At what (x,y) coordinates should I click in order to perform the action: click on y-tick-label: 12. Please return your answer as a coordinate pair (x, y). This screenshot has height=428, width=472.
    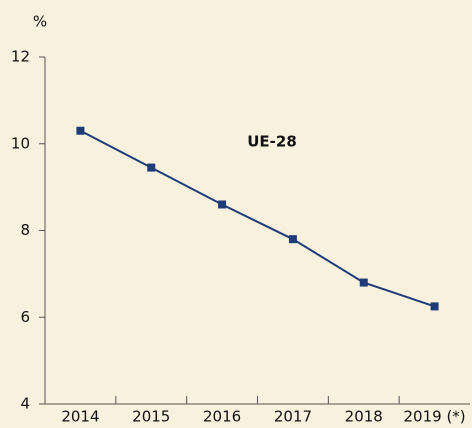
    Looking at the image, I should click on (20, 57).